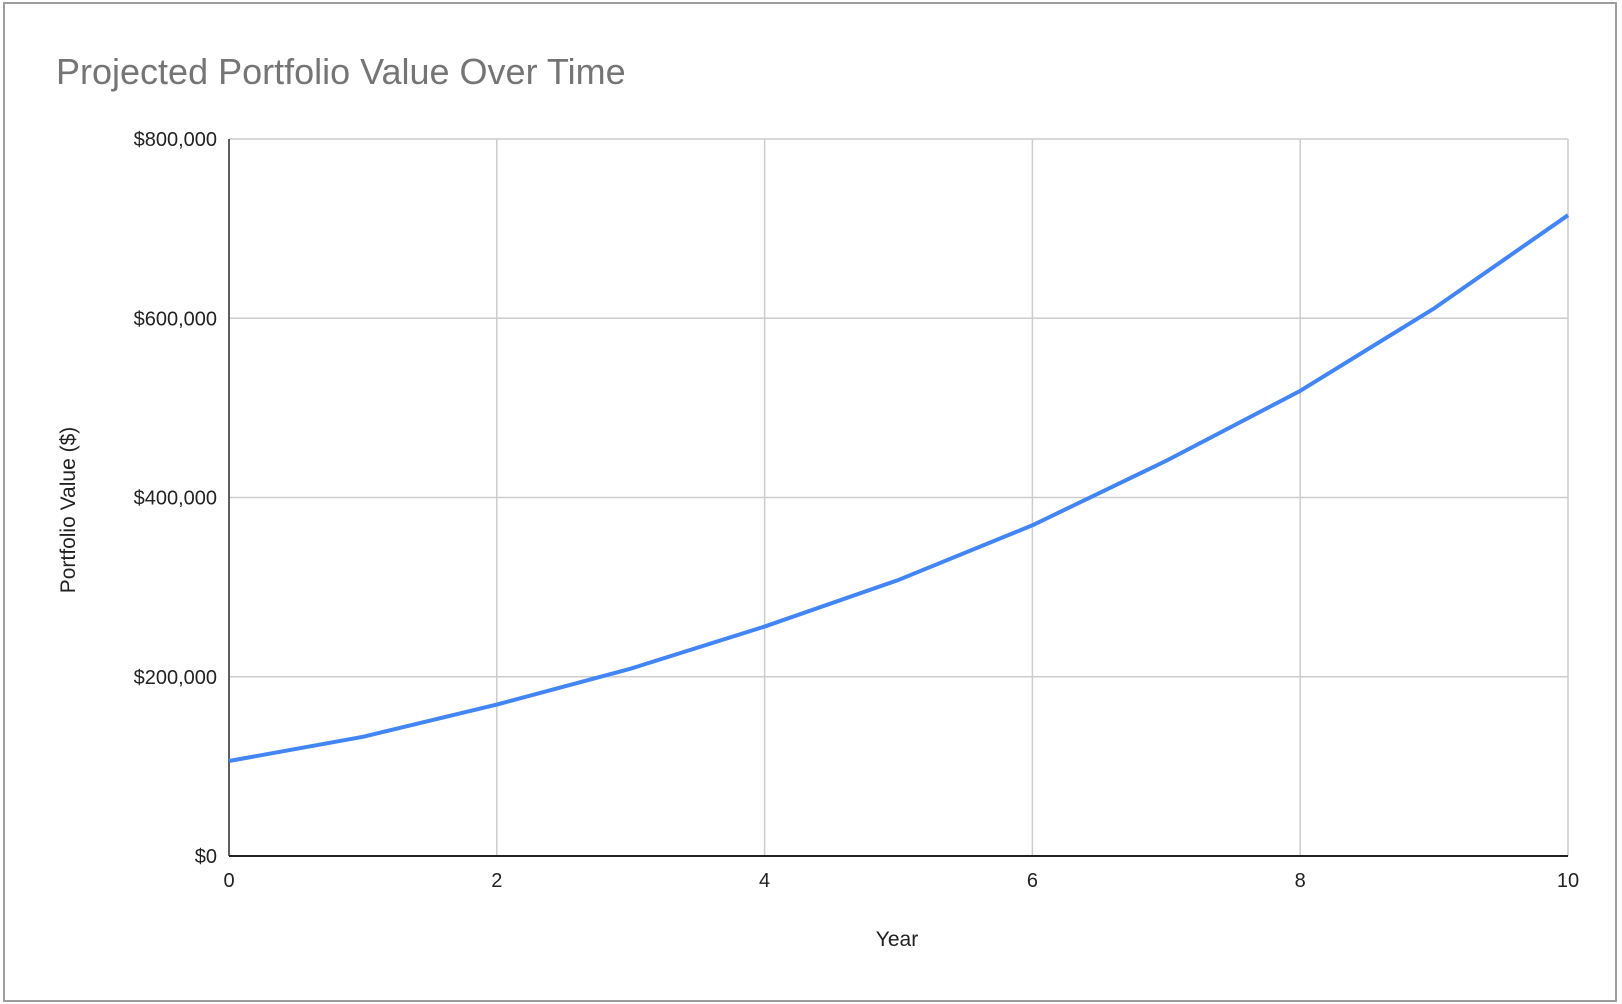  Describe the element at coordinates (496, 881) in the screenshot. I see `x-tick-label: 2` at that location.